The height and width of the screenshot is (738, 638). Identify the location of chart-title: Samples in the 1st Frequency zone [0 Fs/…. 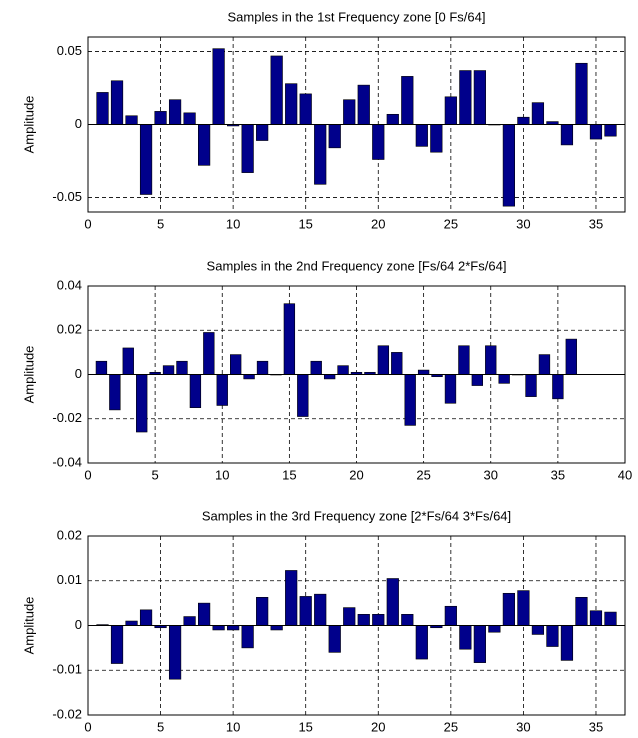
(357, 16).